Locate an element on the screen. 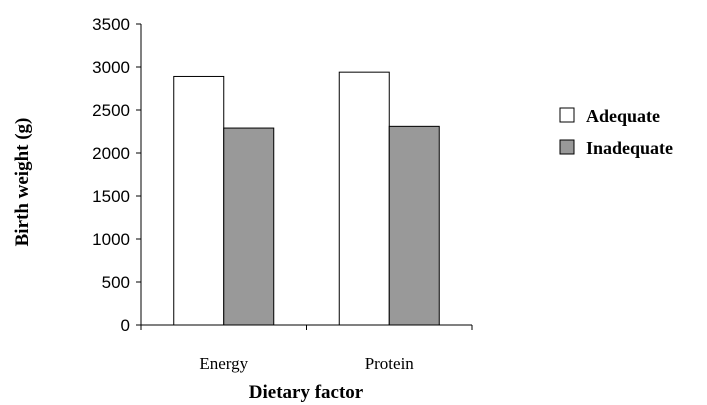 This screenshot has width=707, height=405. bar-inadequate-protein is located at coordinates (414, 225).